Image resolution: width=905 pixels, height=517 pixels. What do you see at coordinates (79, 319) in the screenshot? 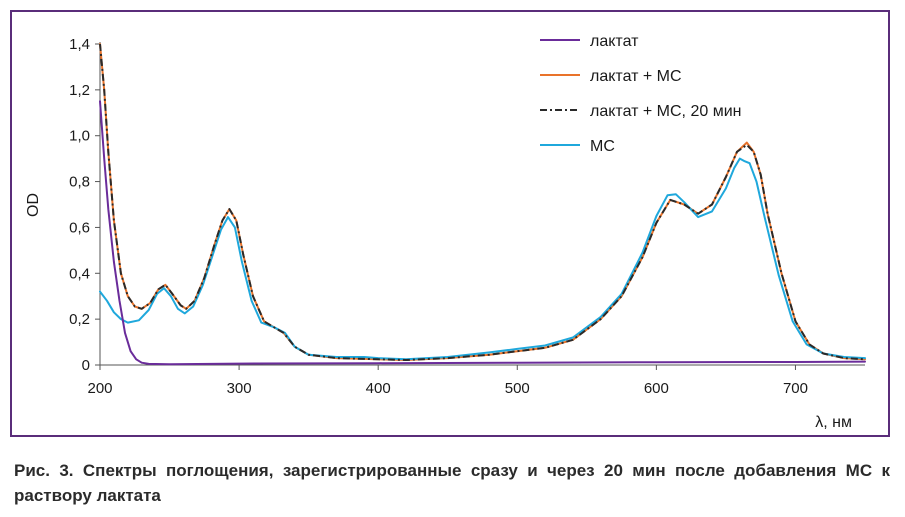
I see `y-tick-label: 0,2` at bounding box center [79, 319].